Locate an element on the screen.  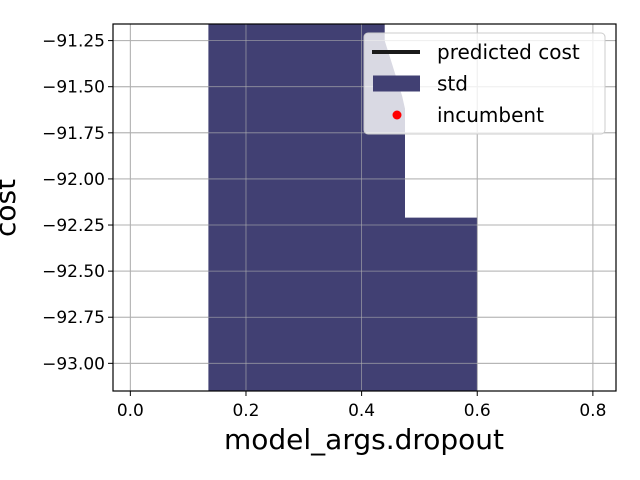
x-tick-label: 0.8 is located at coordinates (592, 411).